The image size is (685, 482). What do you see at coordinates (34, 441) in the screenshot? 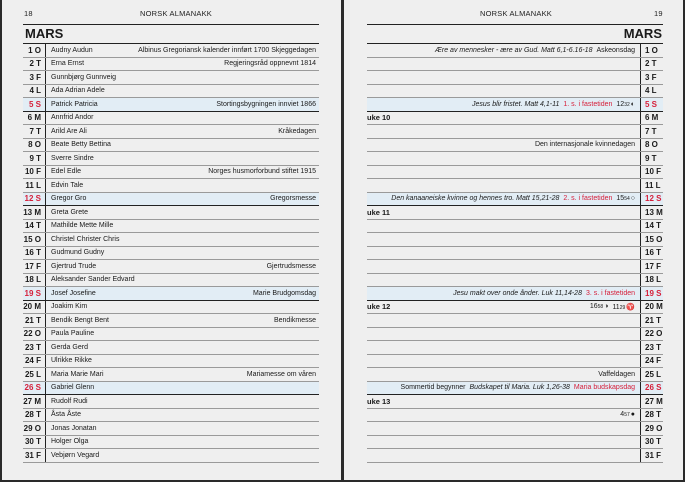
I see `day-label: 30 T` at bounding box center [34, 441].